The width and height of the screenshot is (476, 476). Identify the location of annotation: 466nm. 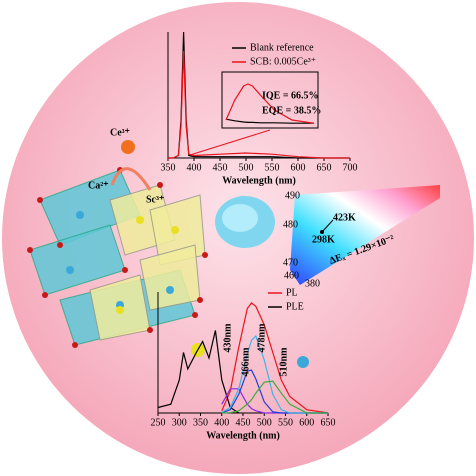
(245, 362).